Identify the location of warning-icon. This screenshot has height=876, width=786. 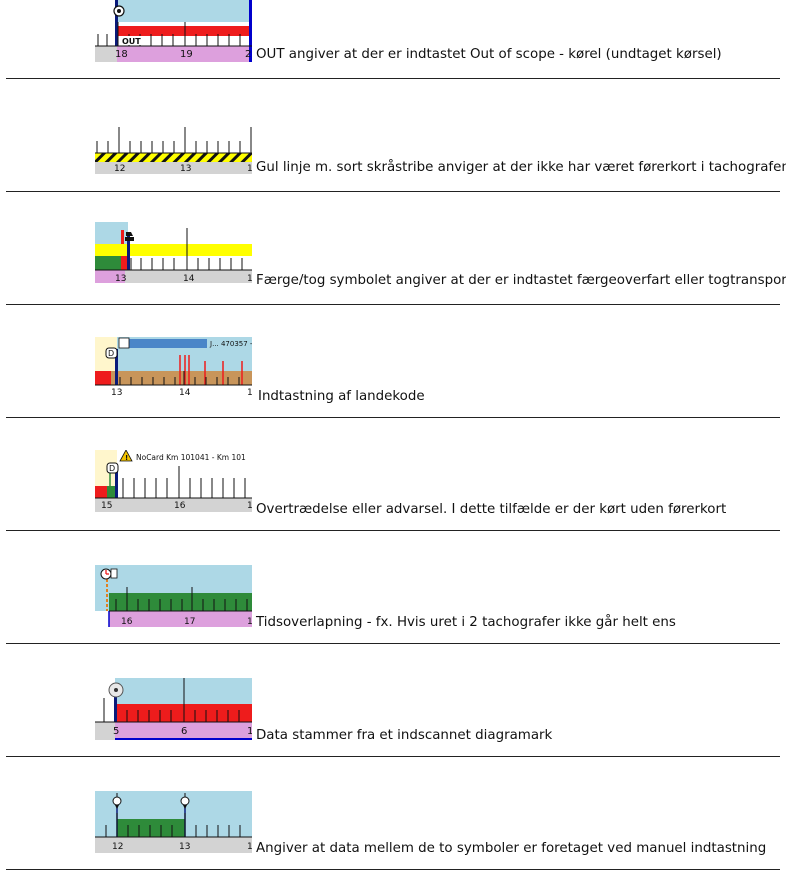
(126, 456).